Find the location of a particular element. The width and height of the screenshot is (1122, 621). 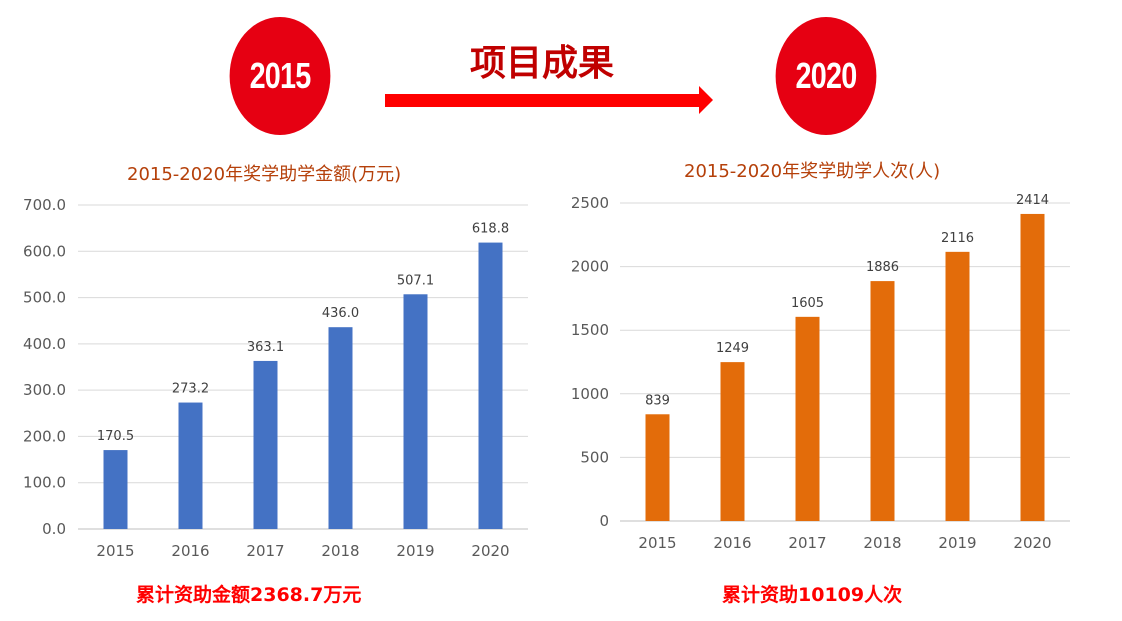

data-label: 2414 is located at coordinates (1032, 200).